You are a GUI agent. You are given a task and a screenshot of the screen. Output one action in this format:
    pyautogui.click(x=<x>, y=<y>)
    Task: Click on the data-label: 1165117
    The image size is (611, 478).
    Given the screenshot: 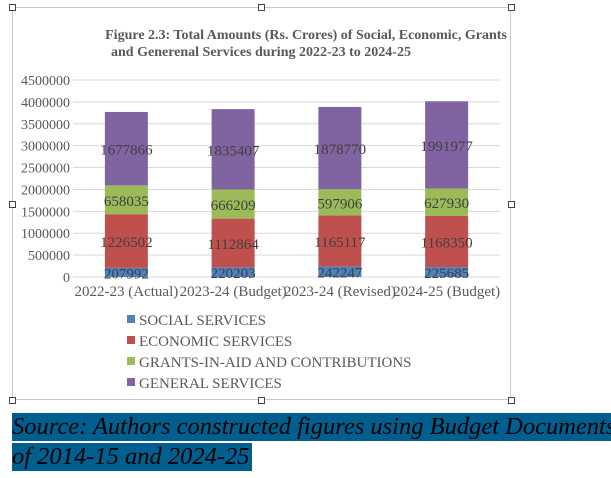 What is the action you would take?
    pyautogui.click(x=340, y=243)
    